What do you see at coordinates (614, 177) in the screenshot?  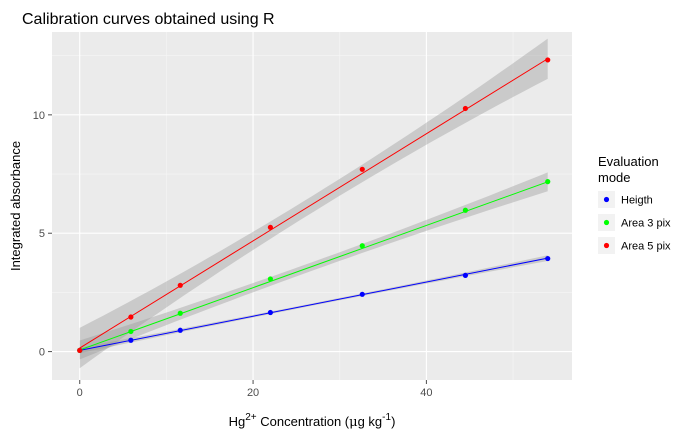 I see `legend-title-line-2: mode` at bounding box center [614, 177].